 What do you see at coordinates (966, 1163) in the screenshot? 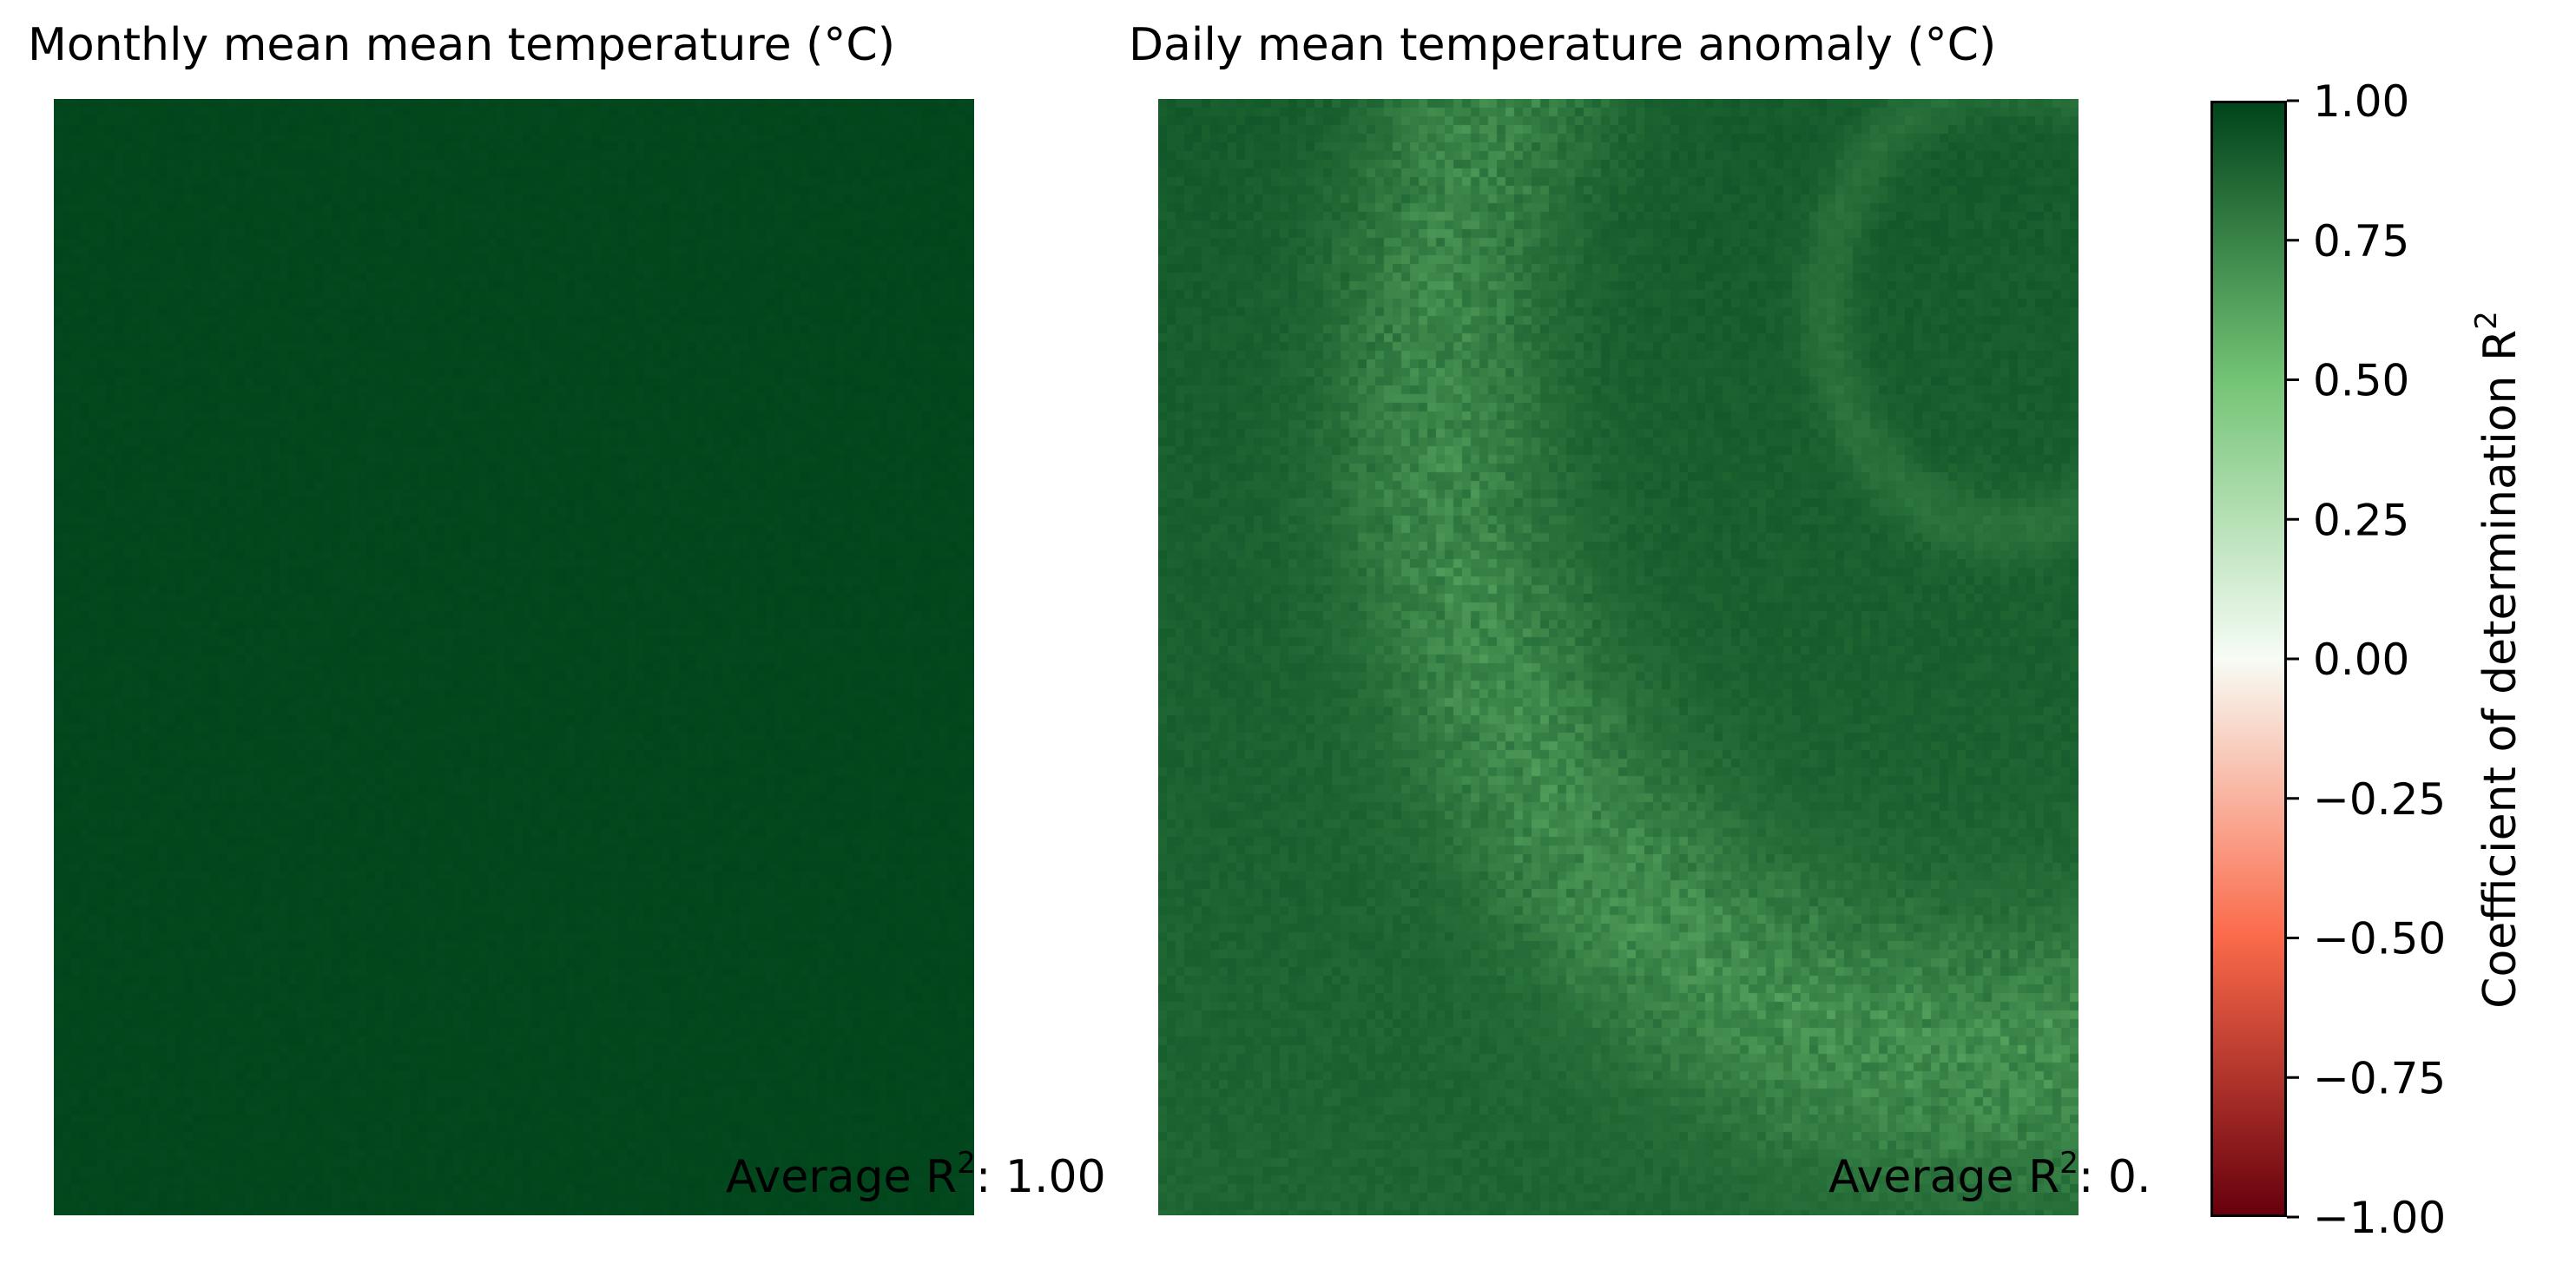
I see `left-average-sup: 2` at bounding box center [966, 1163].